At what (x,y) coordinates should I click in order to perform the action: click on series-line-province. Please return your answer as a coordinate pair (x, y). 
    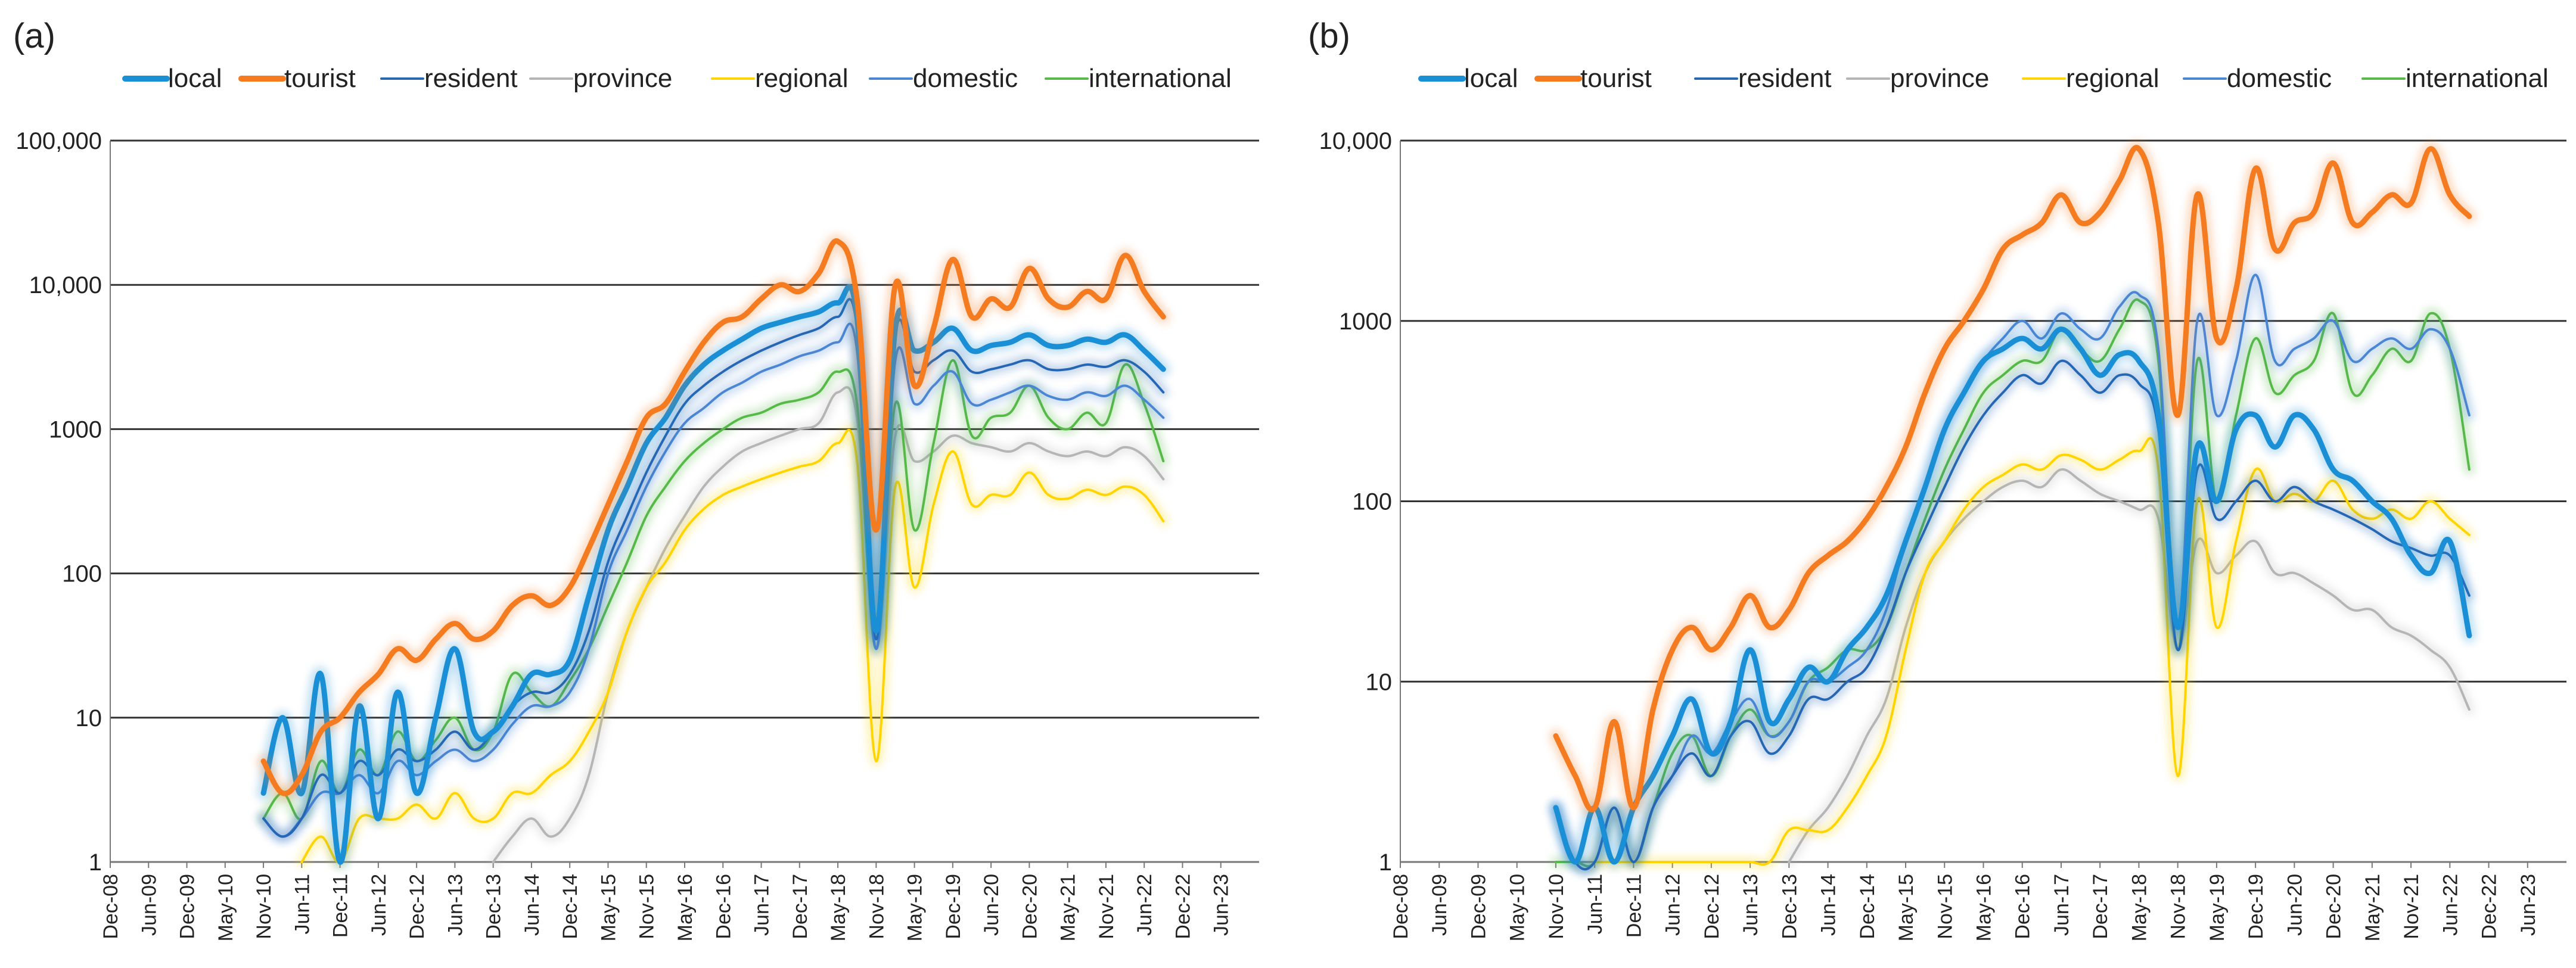
    Looking at the image, I should click on (2129, 665).